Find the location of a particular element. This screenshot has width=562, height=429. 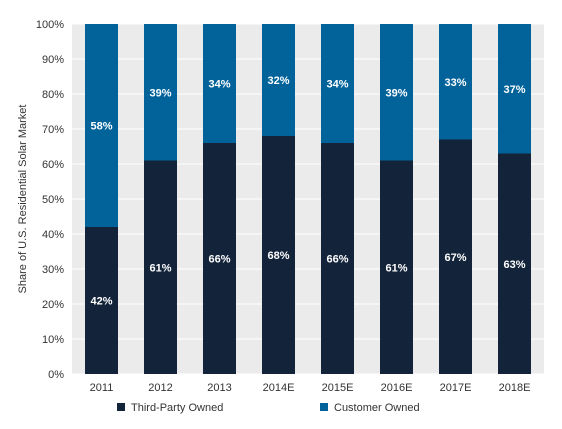

x-axis-ticks: 2011 2012 2013 2014E 2015E 2016E 2017E 2018E is located at coordinates (310, 388).